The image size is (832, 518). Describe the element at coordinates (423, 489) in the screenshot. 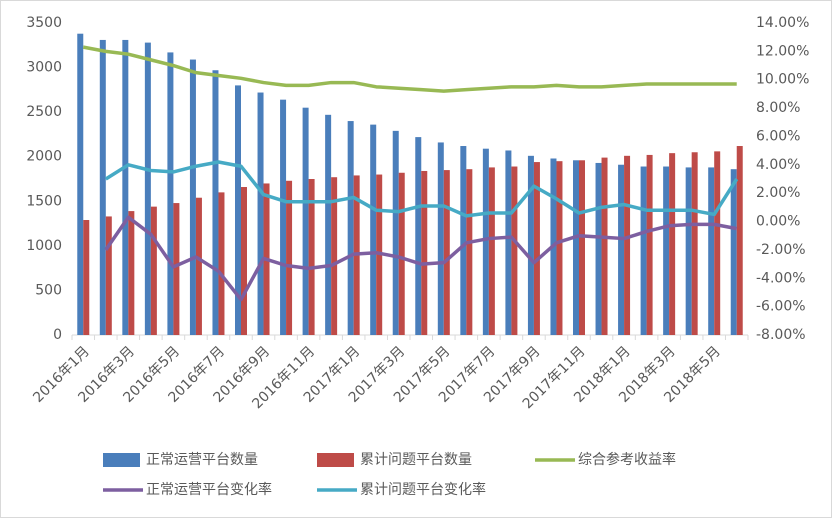

I see `legend-label: 累计问题平台变化率` at that location.